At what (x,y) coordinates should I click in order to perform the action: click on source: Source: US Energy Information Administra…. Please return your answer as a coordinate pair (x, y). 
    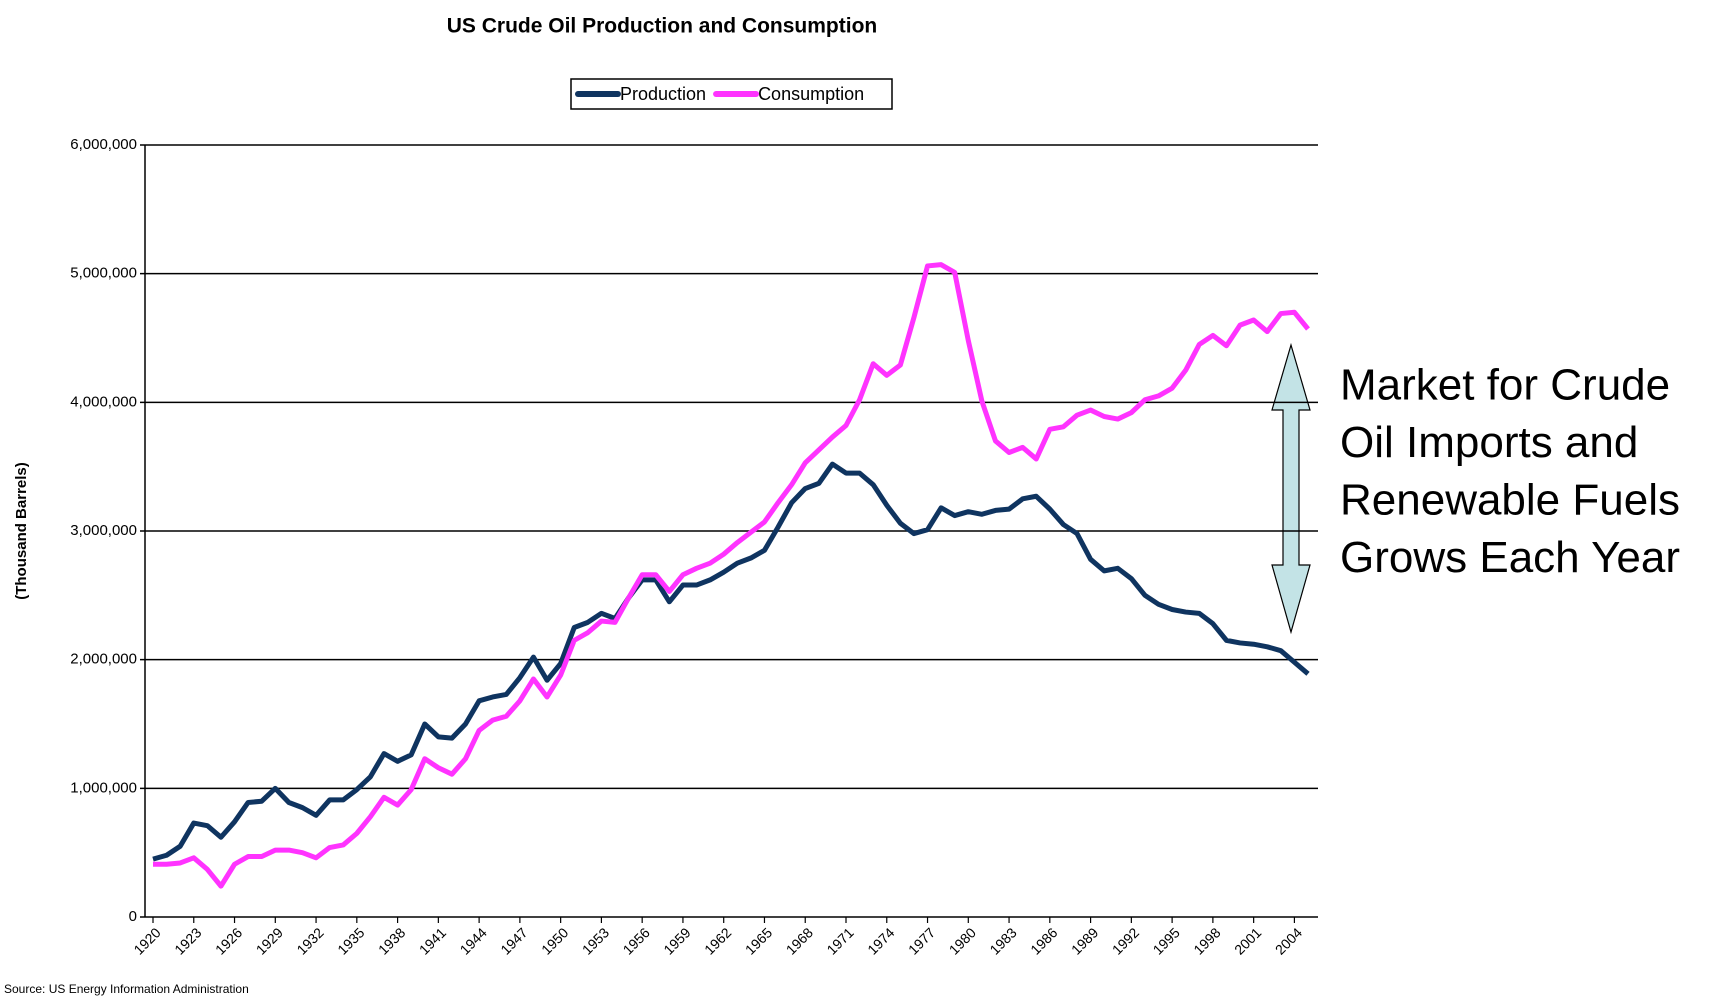
    Looking at the image, I should click on (126, 989).